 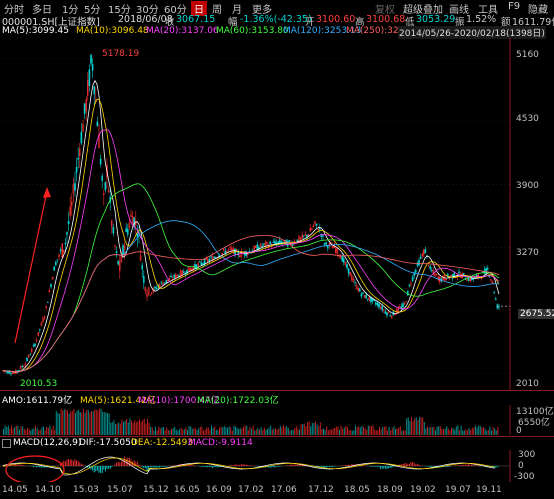 I want to click on overlay-button: 超级叠加, so click(x=423, y=10).